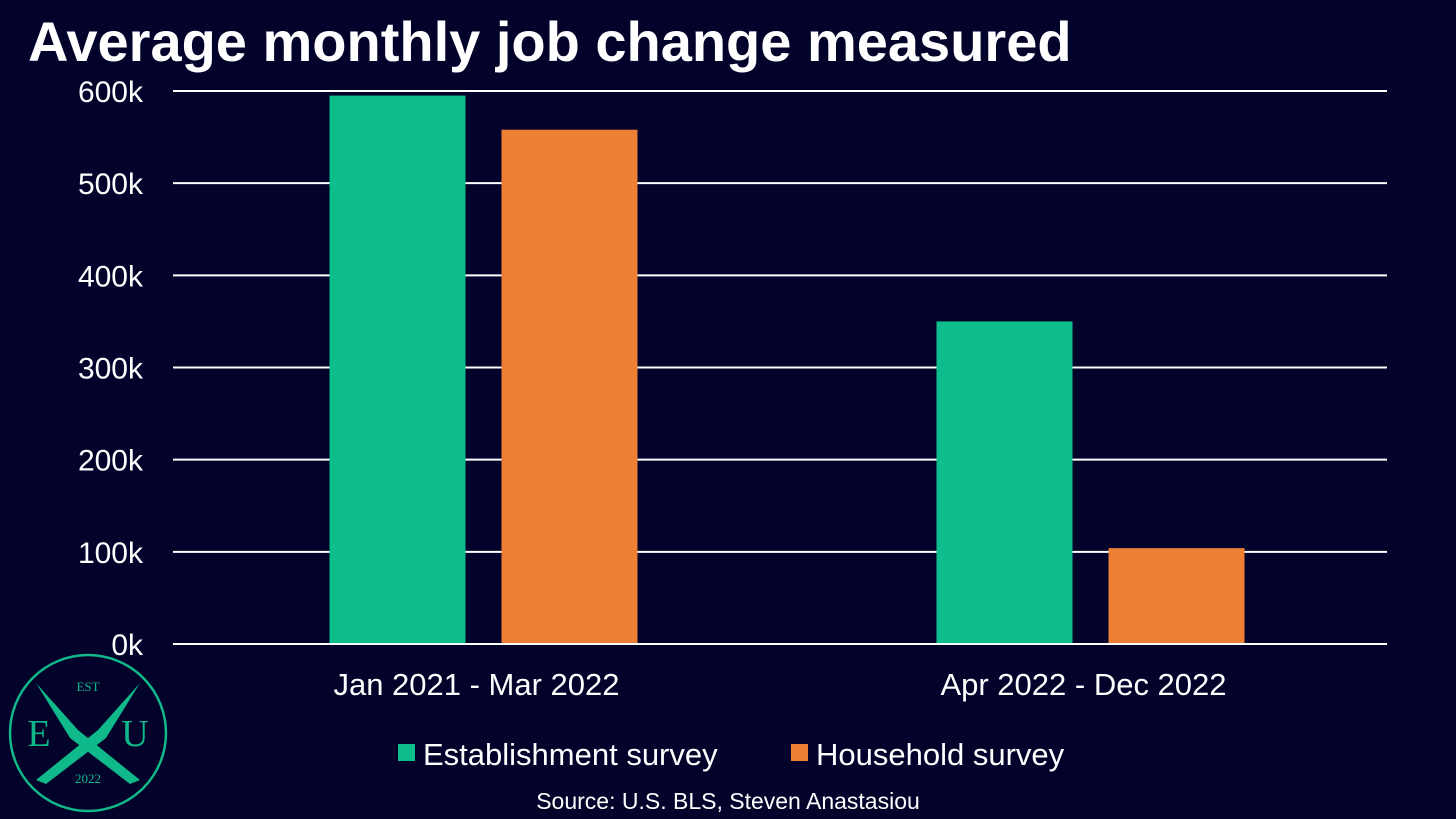  I want to click on source-note: Source: U.S. BLS, Steven Anastasiou, so click(728, 801).